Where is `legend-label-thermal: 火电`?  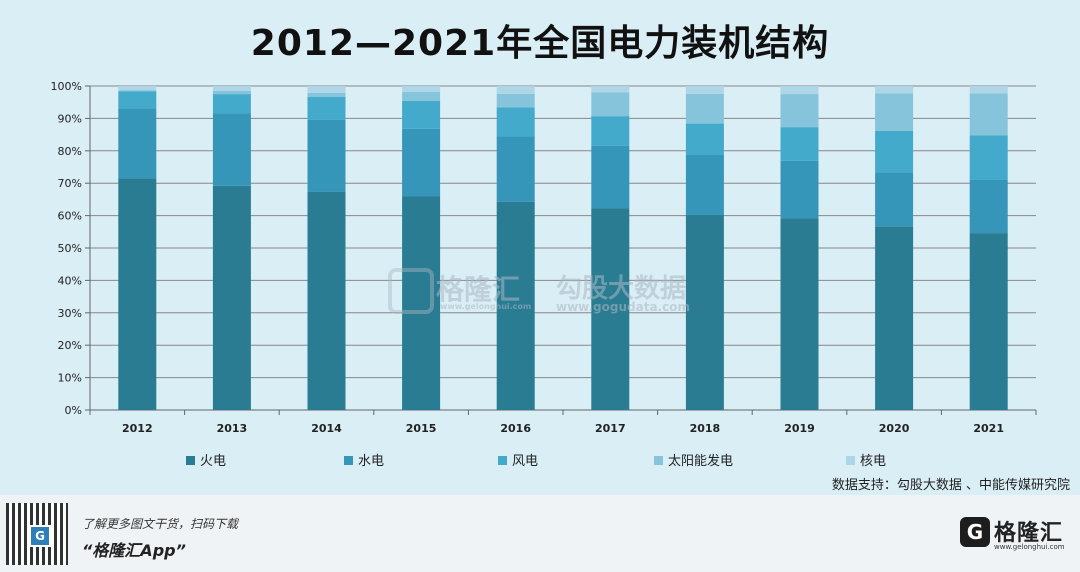 legend-label-thermal: 火电 is located at coordinates (213, 461).